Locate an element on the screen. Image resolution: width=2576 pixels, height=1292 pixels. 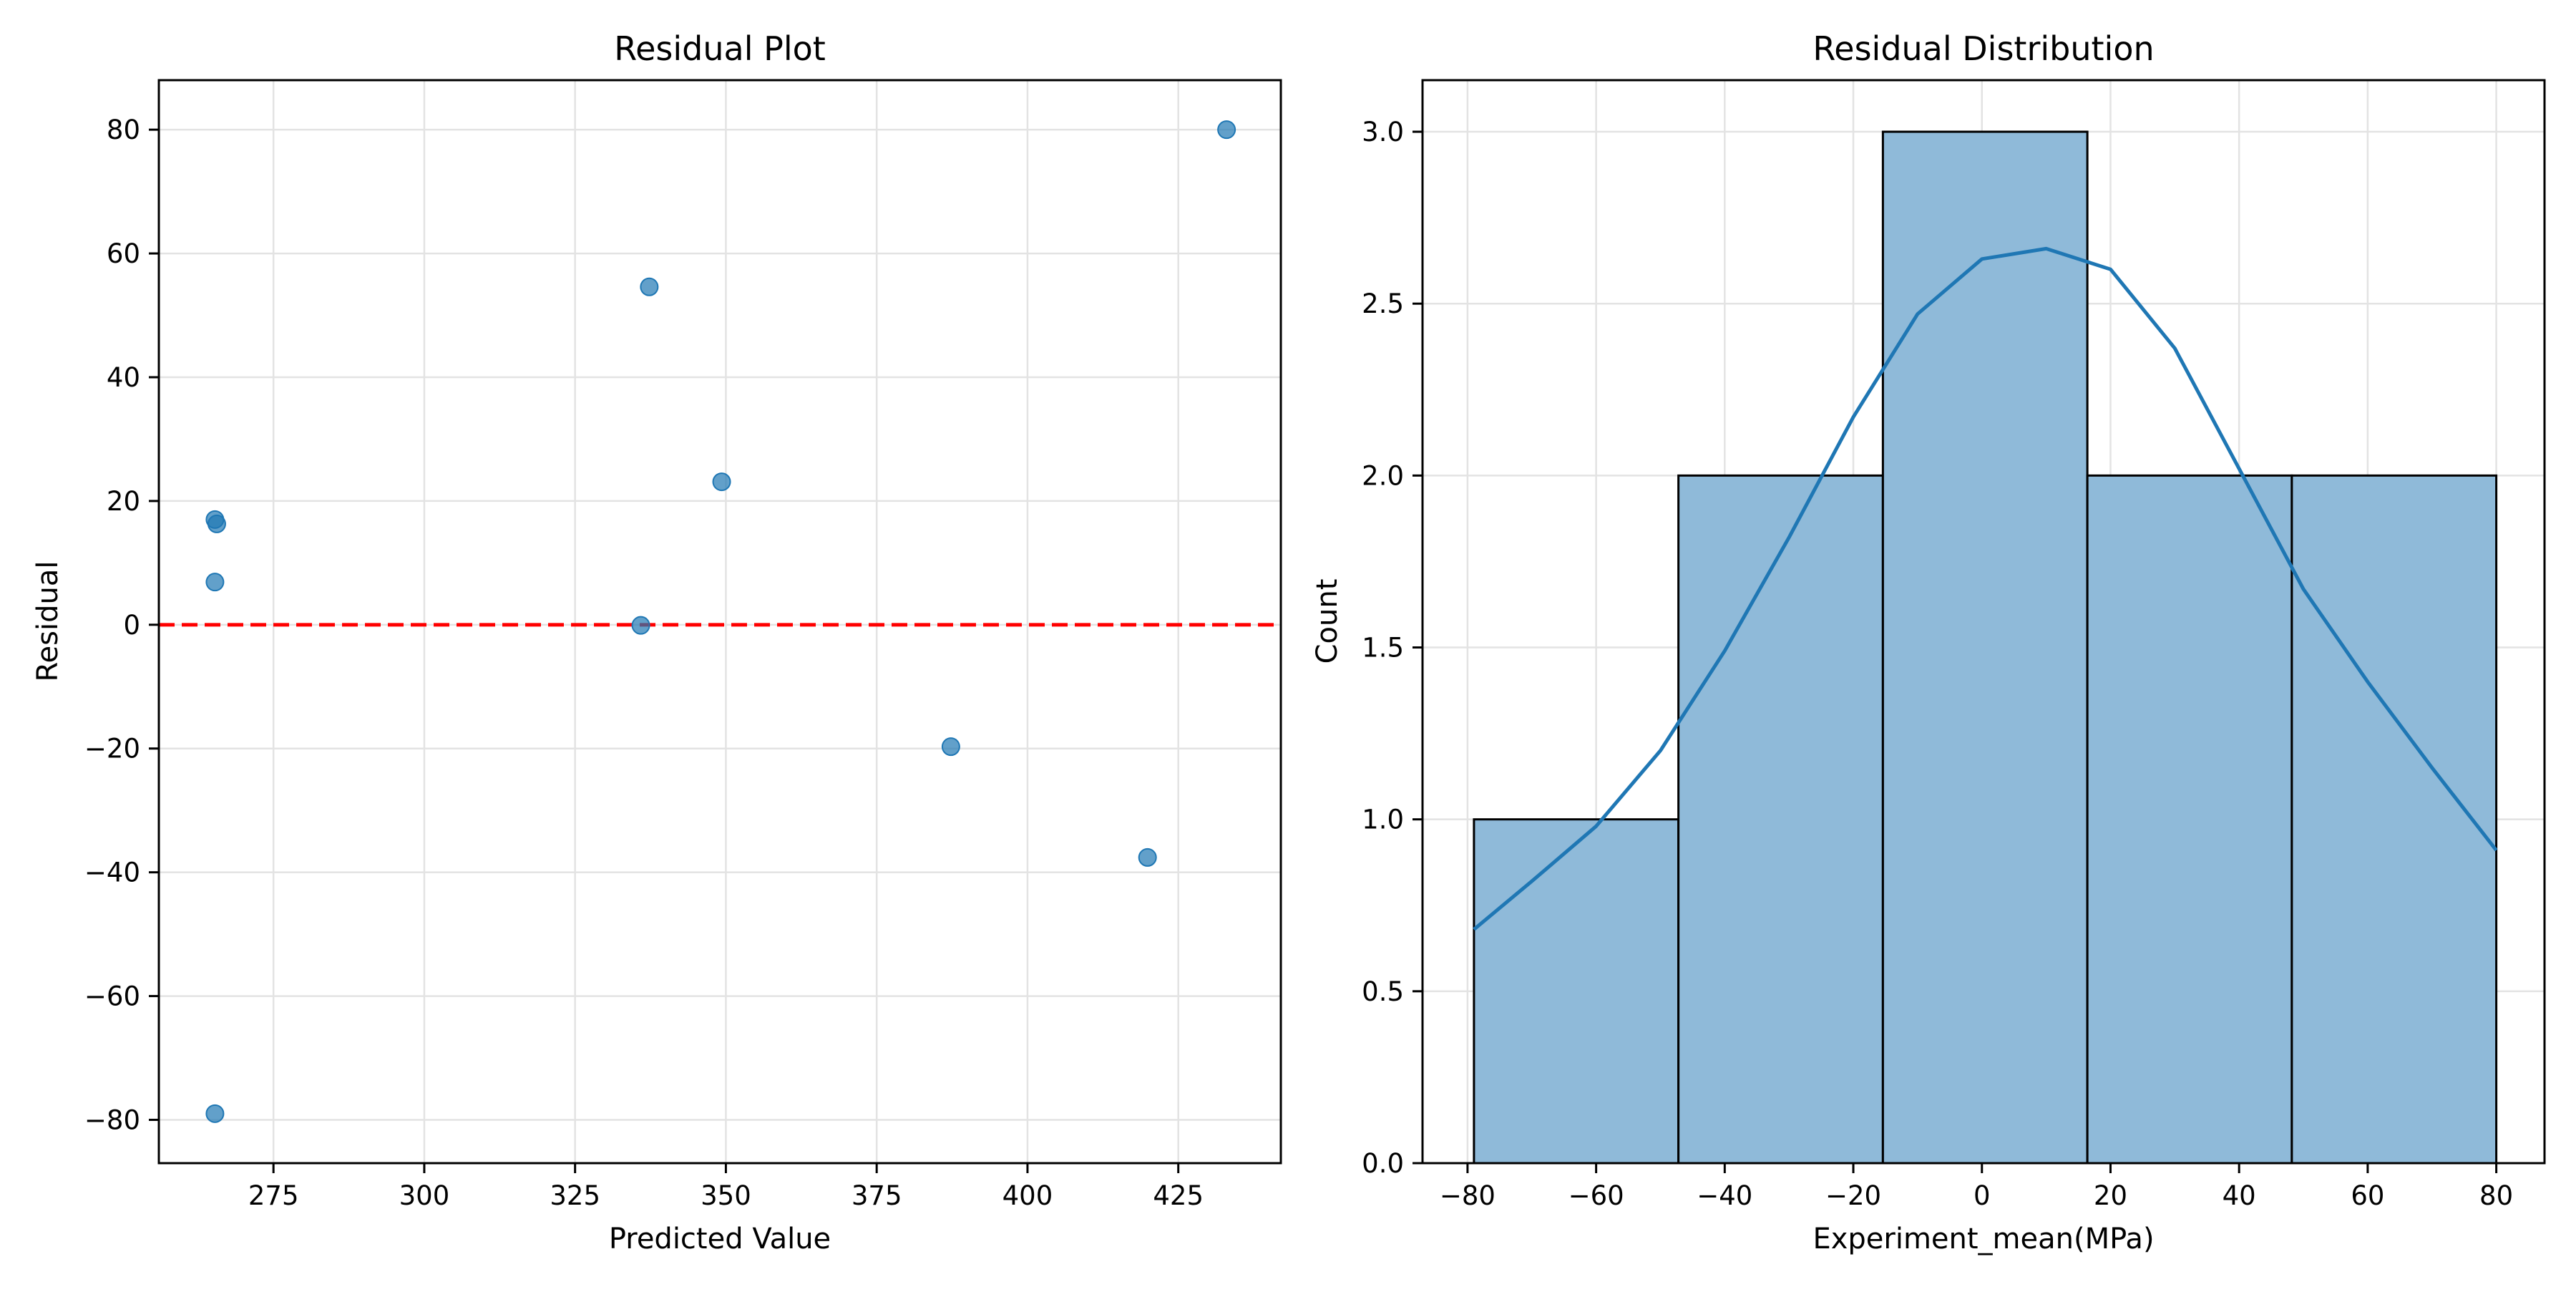
residual-distribution-x-tick-label: −60 is located at coordinates (1596, 1195).